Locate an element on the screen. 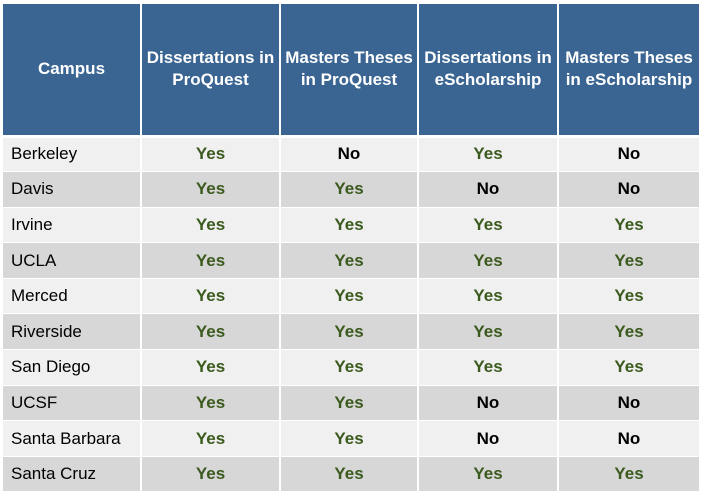 This screenshot has width=704, height=503. table-row: Santa Barbara Yes Yes No No is located at coordinates (351, 438).